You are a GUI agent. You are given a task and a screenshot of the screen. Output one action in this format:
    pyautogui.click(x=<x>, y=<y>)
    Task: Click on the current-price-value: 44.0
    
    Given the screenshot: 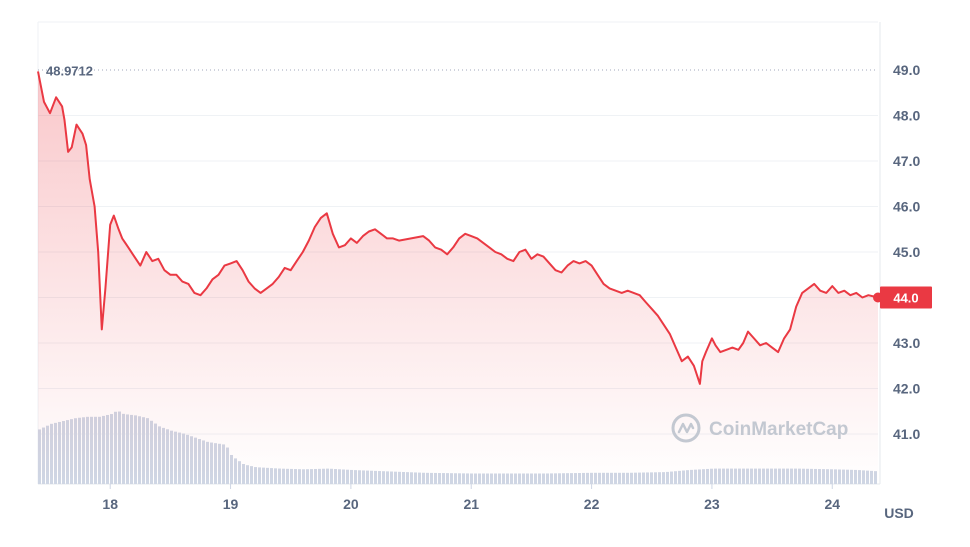 What is the action you would take?
    pyautogui.click(x=905, y=298)
    